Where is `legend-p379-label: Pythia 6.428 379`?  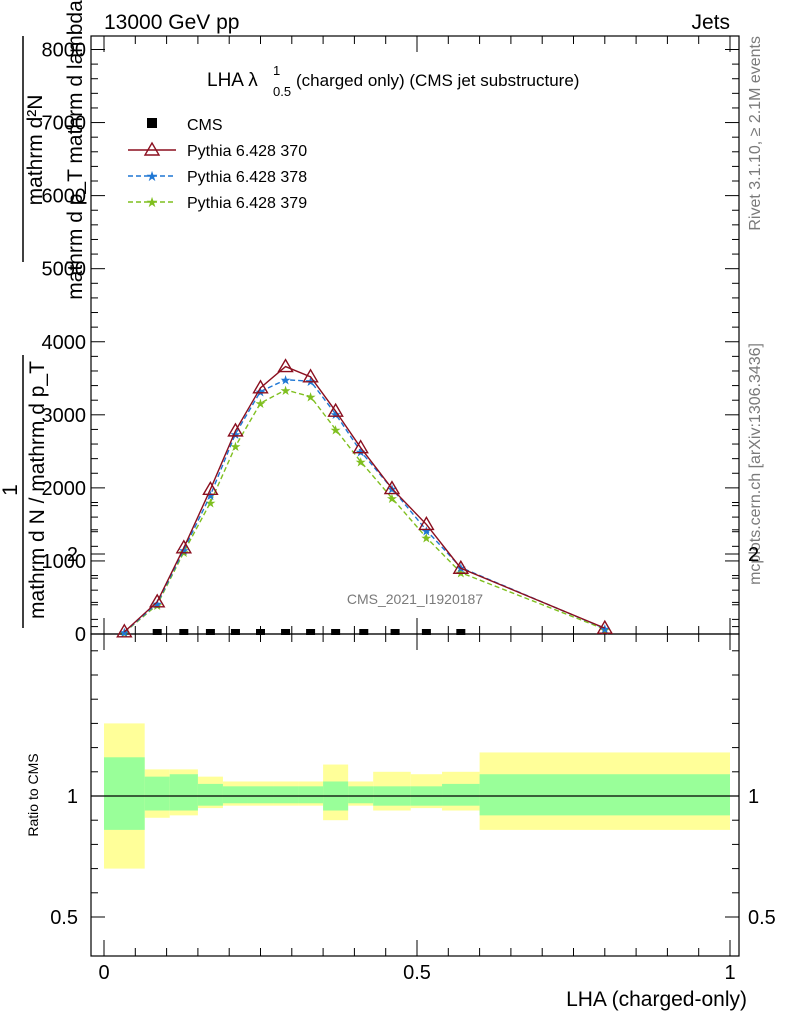
legend-p379-label: Pythia 6.428 379 is located at coordinates (247, 203).